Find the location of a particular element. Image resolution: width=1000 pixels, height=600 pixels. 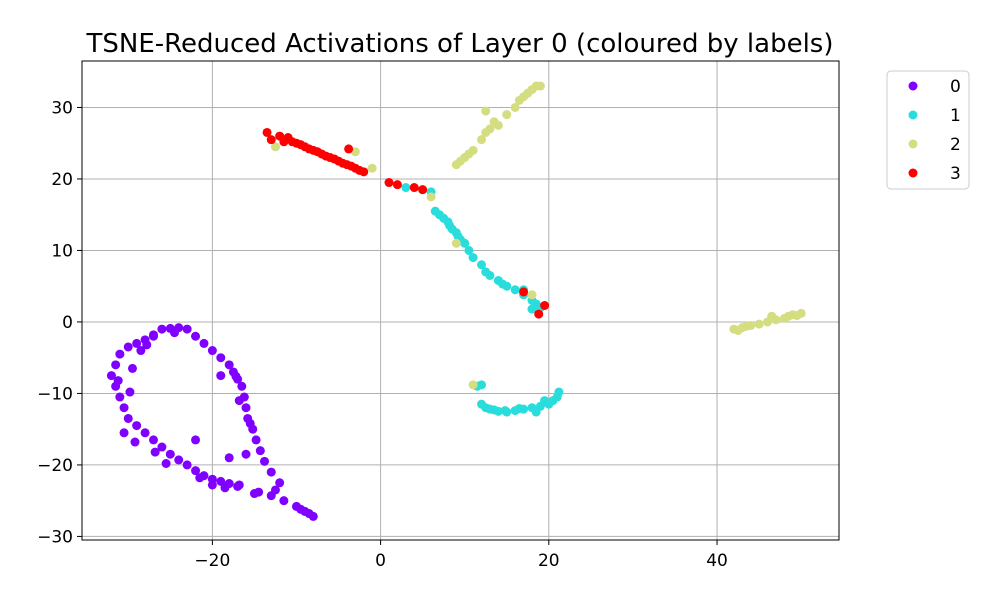

legend-label: 2 is located at coordinates (955, 145).